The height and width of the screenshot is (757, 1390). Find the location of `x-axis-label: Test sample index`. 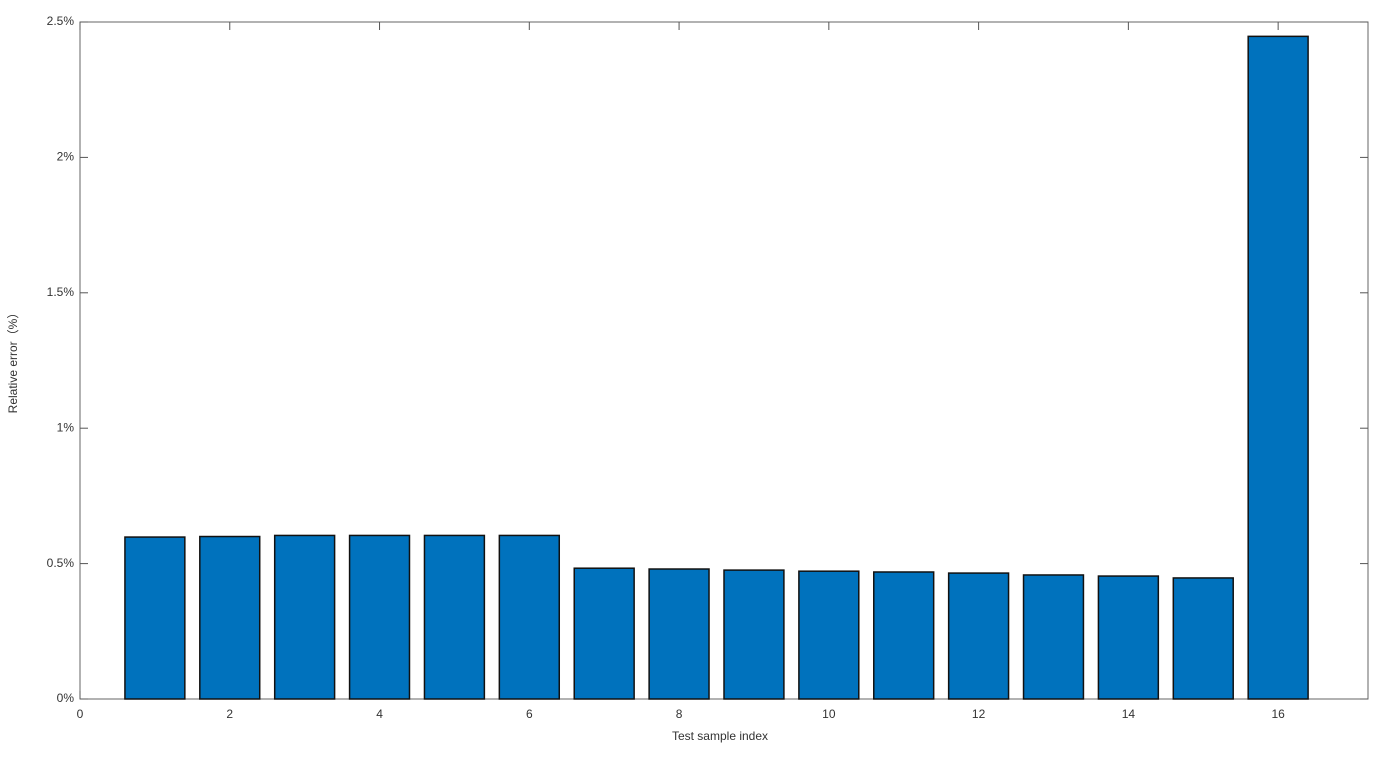

x-axis-label: Test sample index is located at coordinates (720, 736).